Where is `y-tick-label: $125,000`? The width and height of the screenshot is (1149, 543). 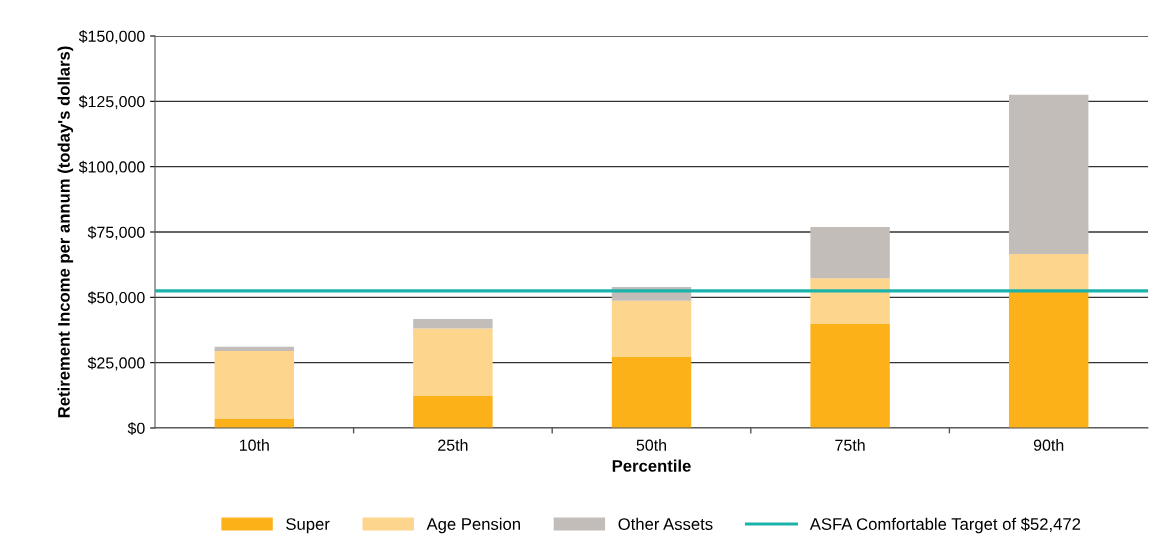
y-tick-label: $125,000 is located at coordinates (111, 102).